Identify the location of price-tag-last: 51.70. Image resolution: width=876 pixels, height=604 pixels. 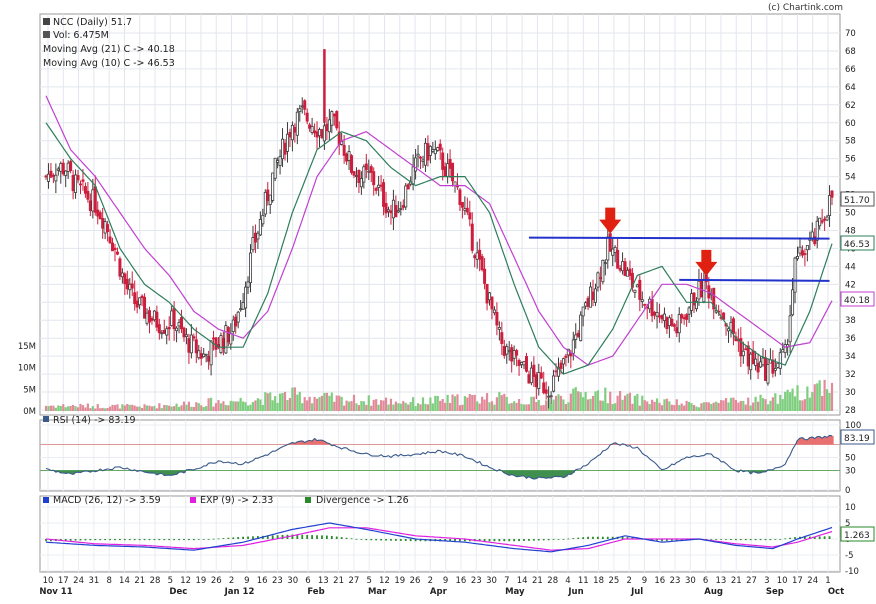
(857, 199).